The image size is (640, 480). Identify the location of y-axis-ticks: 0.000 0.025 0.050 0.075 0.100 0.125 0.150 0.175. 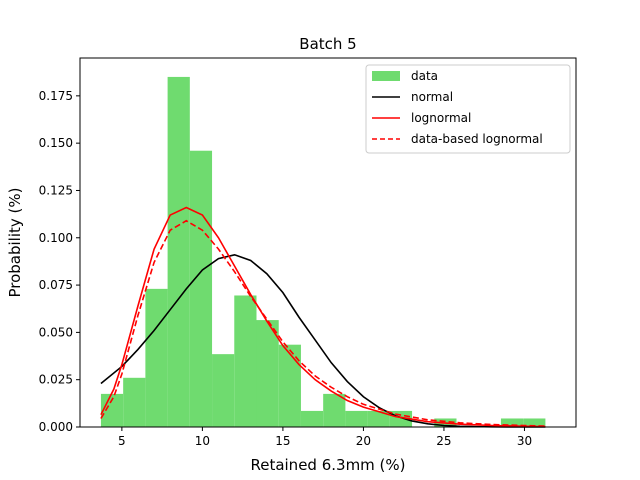
(59, 261).